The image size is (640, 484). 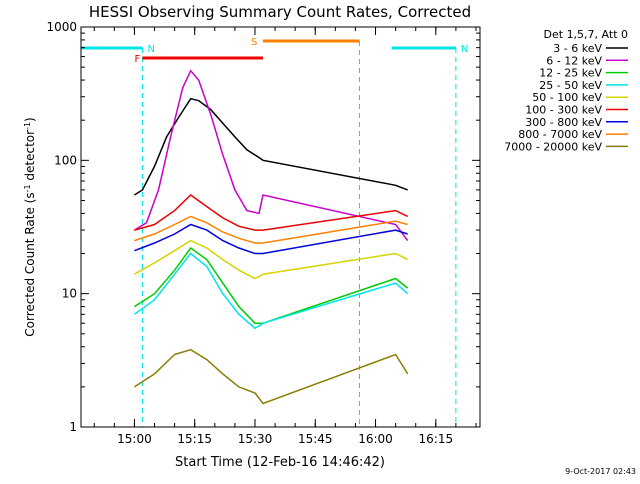 I want to click on x-tick-label: 16:15, so click(x=436, y=439).